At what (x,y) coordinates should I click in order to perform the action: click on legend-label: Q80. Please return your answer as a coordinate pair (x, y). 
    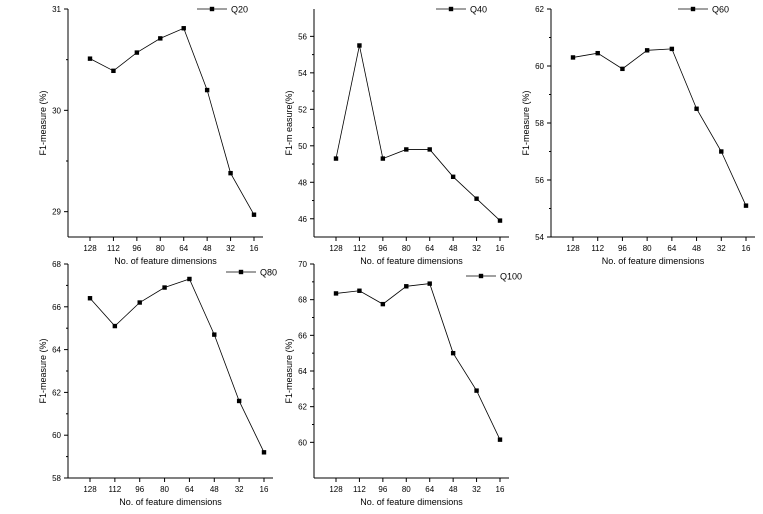
    Looking at the image, I should click on (268, 273).